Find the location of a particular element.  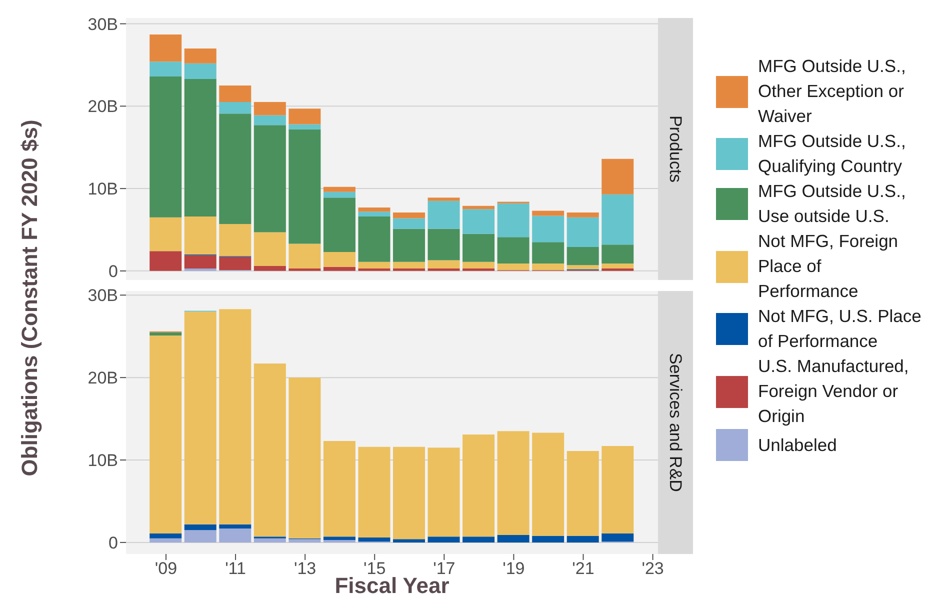

y-axis-title: Obligations (Constant FY 2020 $s) is located at coordinates (30, 298).